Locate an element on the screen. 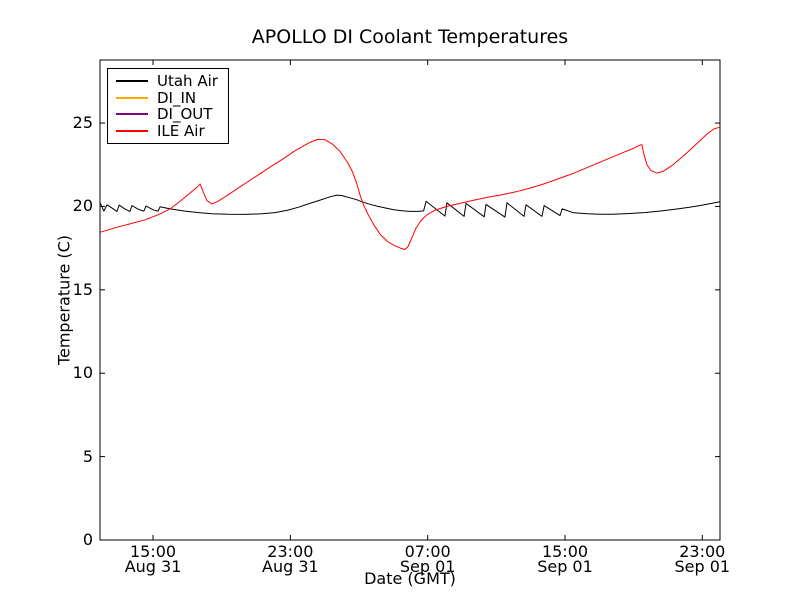  legend-label: ILE Air is located at coordinates (181, 130).